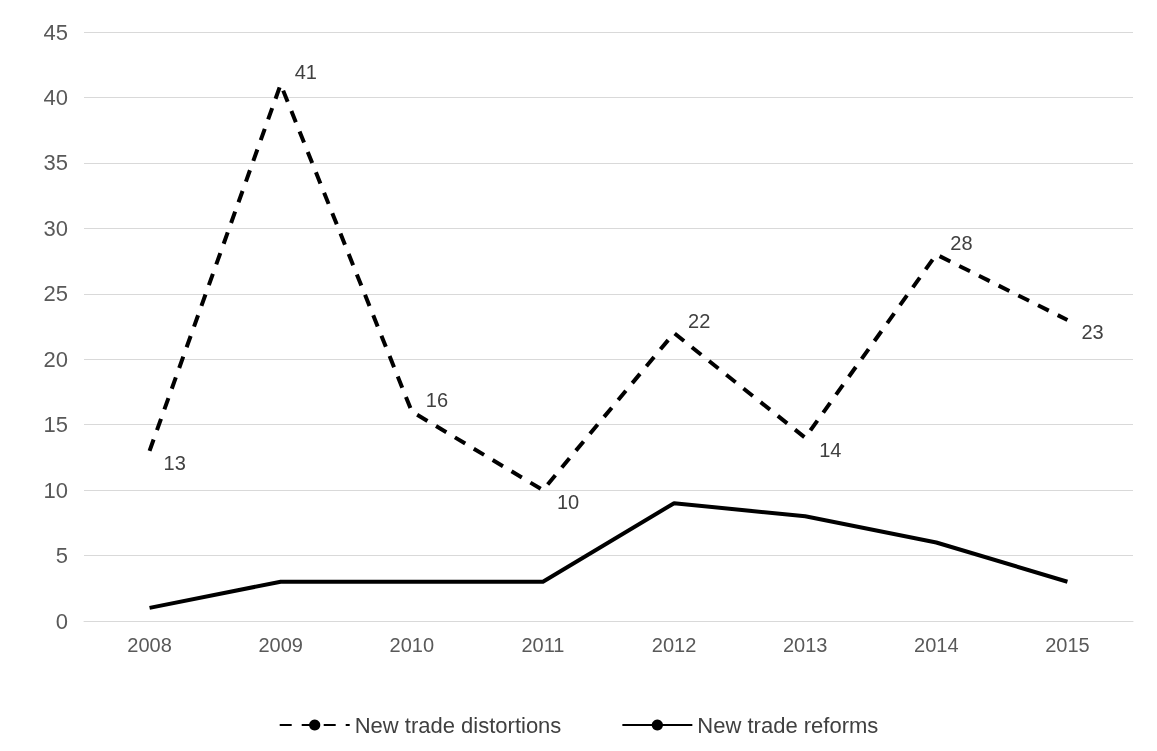  What do you see at coordinates (55, 359) in the screenshot?
I see `y-tick-label: 20` at bounding box center [55, 359].